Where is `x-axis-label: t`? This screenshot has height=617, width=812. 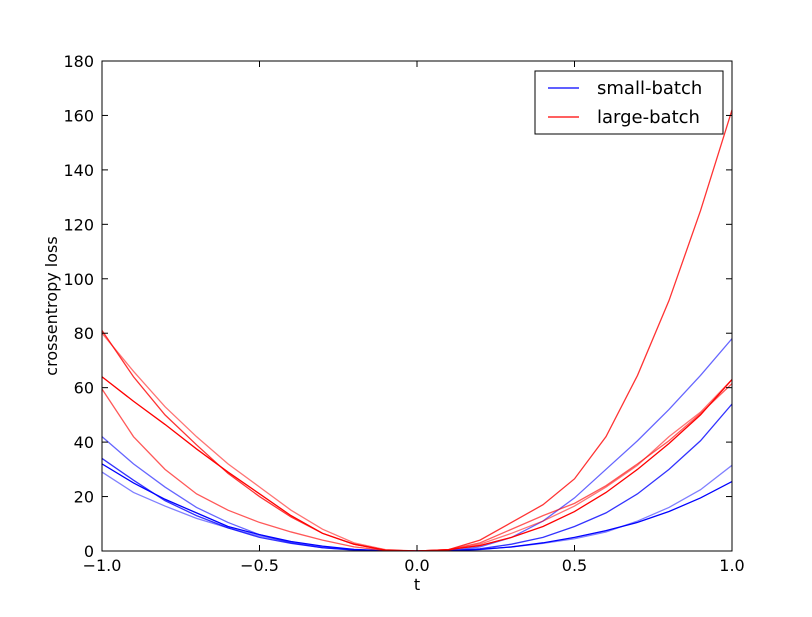
x-axis-label: t is located at coordinates (417, 584).